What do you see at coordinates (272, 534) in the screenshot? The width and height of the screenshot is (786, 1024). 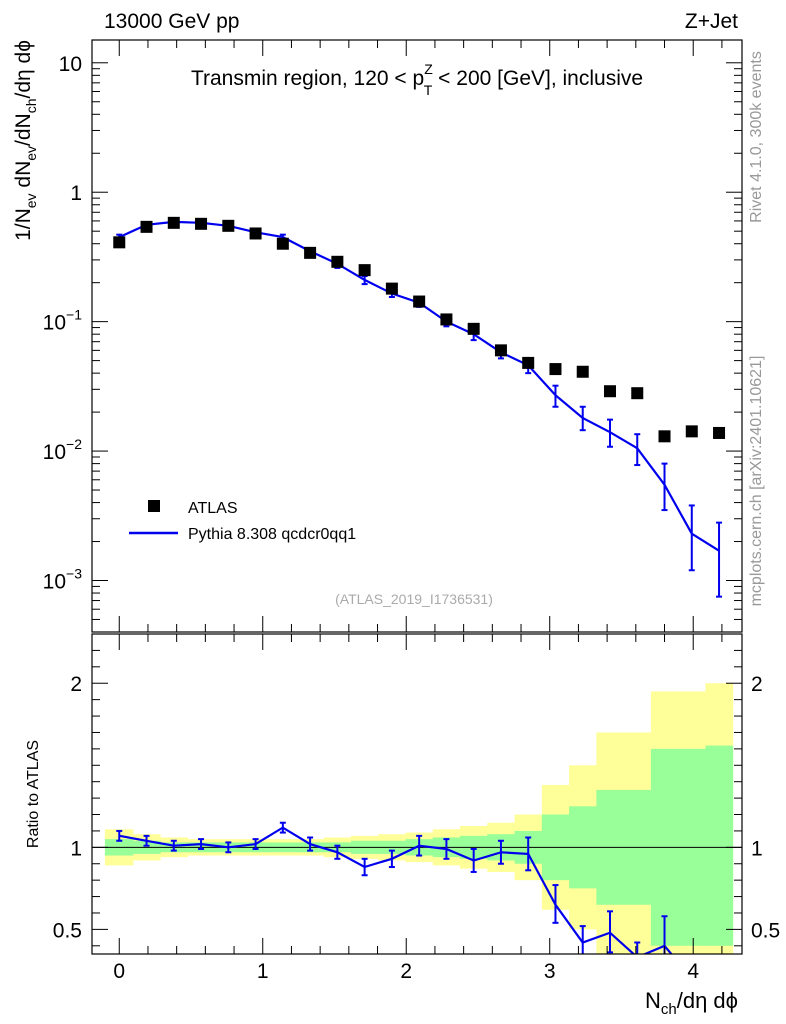 I see `legend-mc-label: Pythia 8.308 qcdcr0qq1` at bounding box center [272, 534].